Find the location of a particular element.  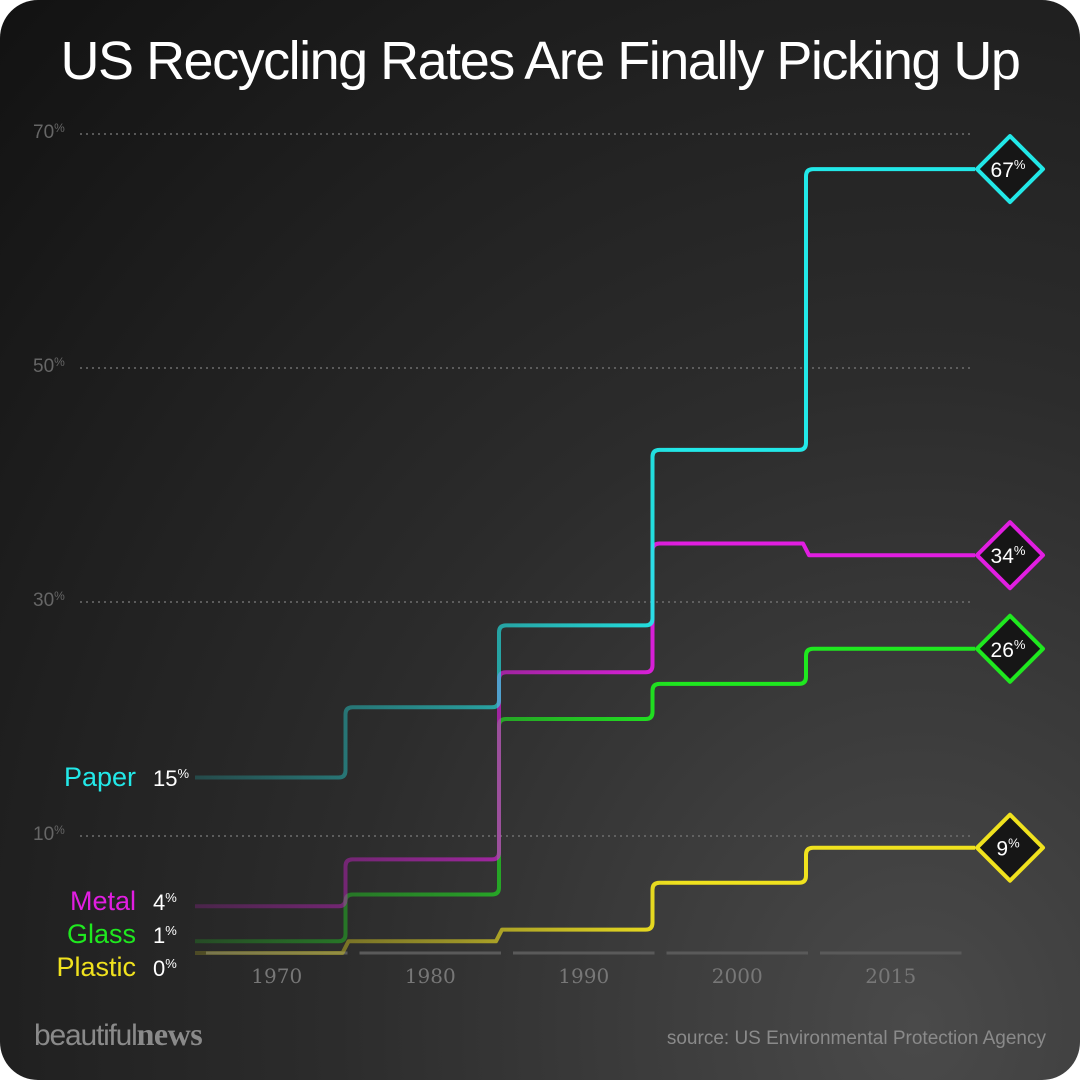

logo-bold: news is located at coordinates (169, 1034).